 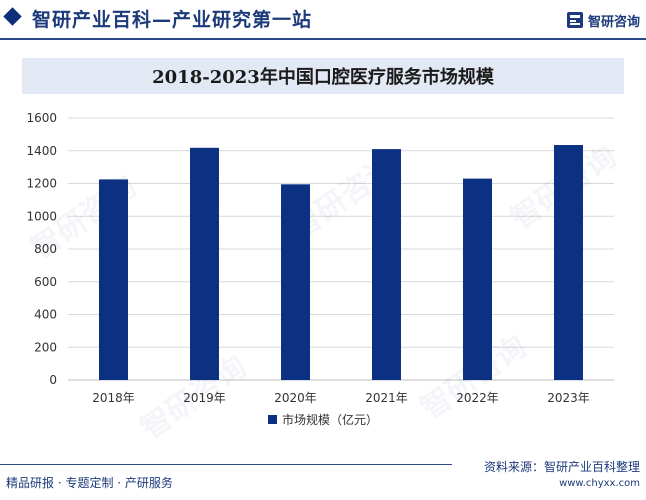 I want to click on chart-title-band: 2018-2023年中国口腔医疗服务市场规模, so click(x=323, y=76).